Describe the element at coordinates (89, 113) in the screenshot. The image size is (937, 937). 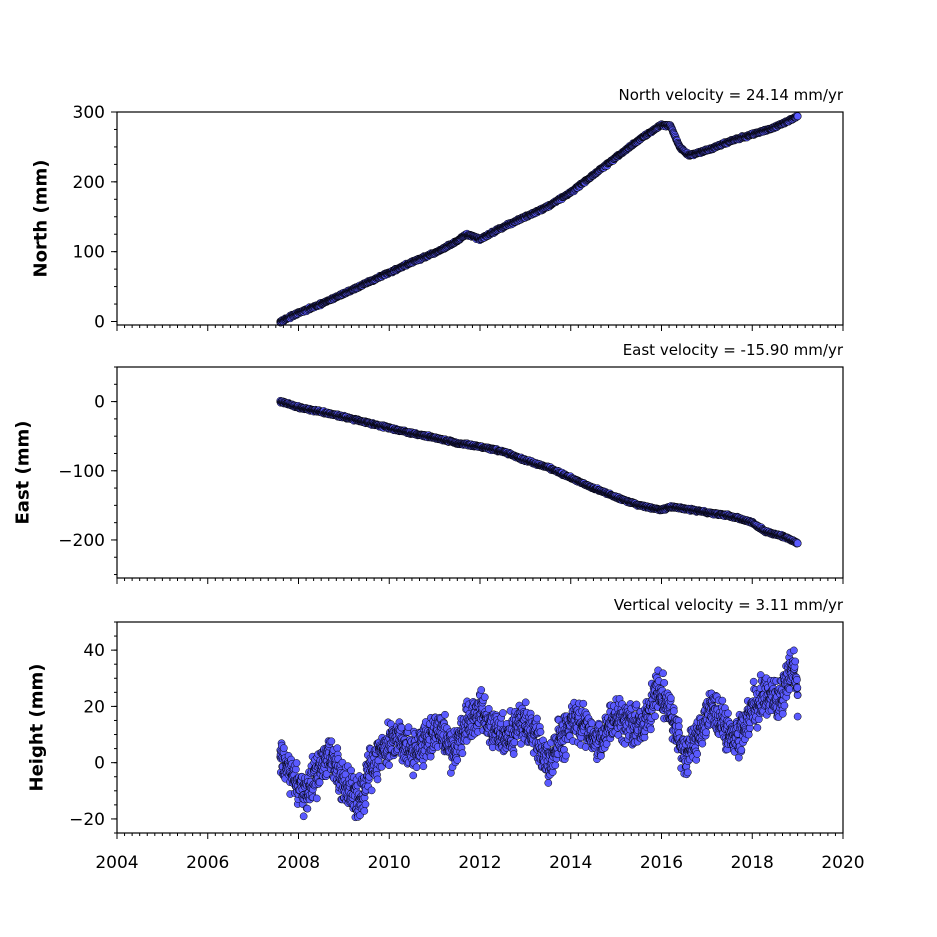
I see `y-tick-label: 300` at that location.